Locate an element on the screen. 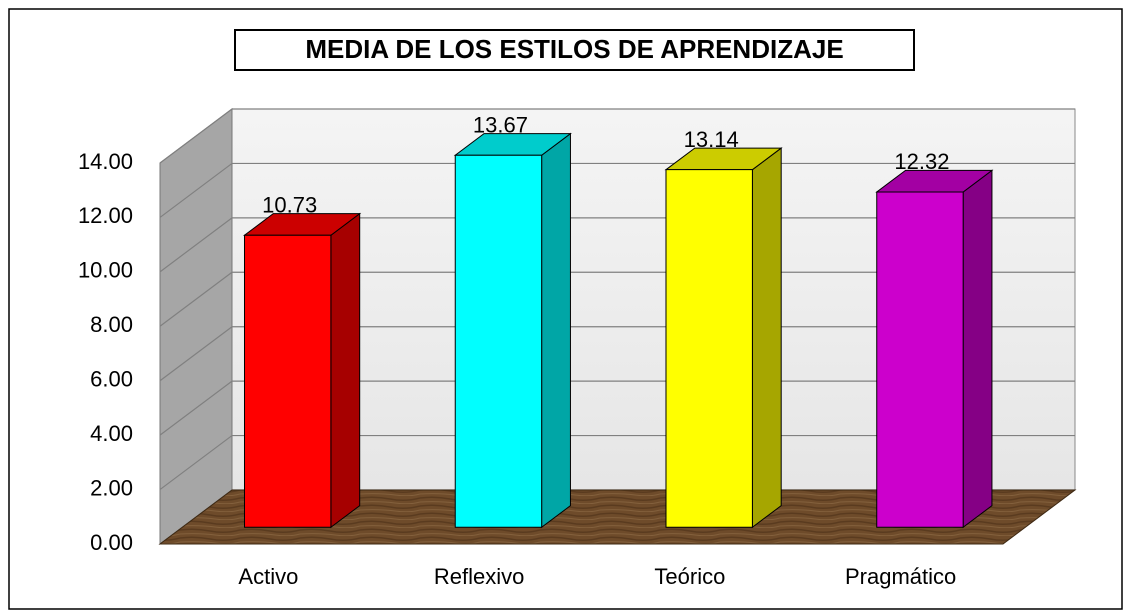 The width and height of the screenshot is (1131, 610). y-tick-label: 10.00 is located at coordinates (105, 270).